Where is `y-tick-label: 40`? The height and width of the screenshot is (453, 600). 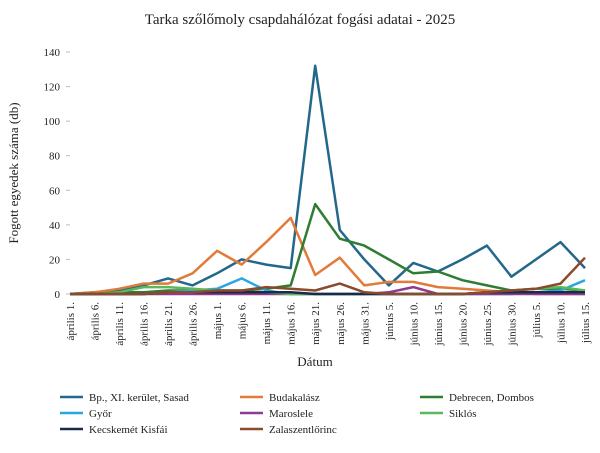
y-tick-label: 40 is located at coordinates (55, 226).